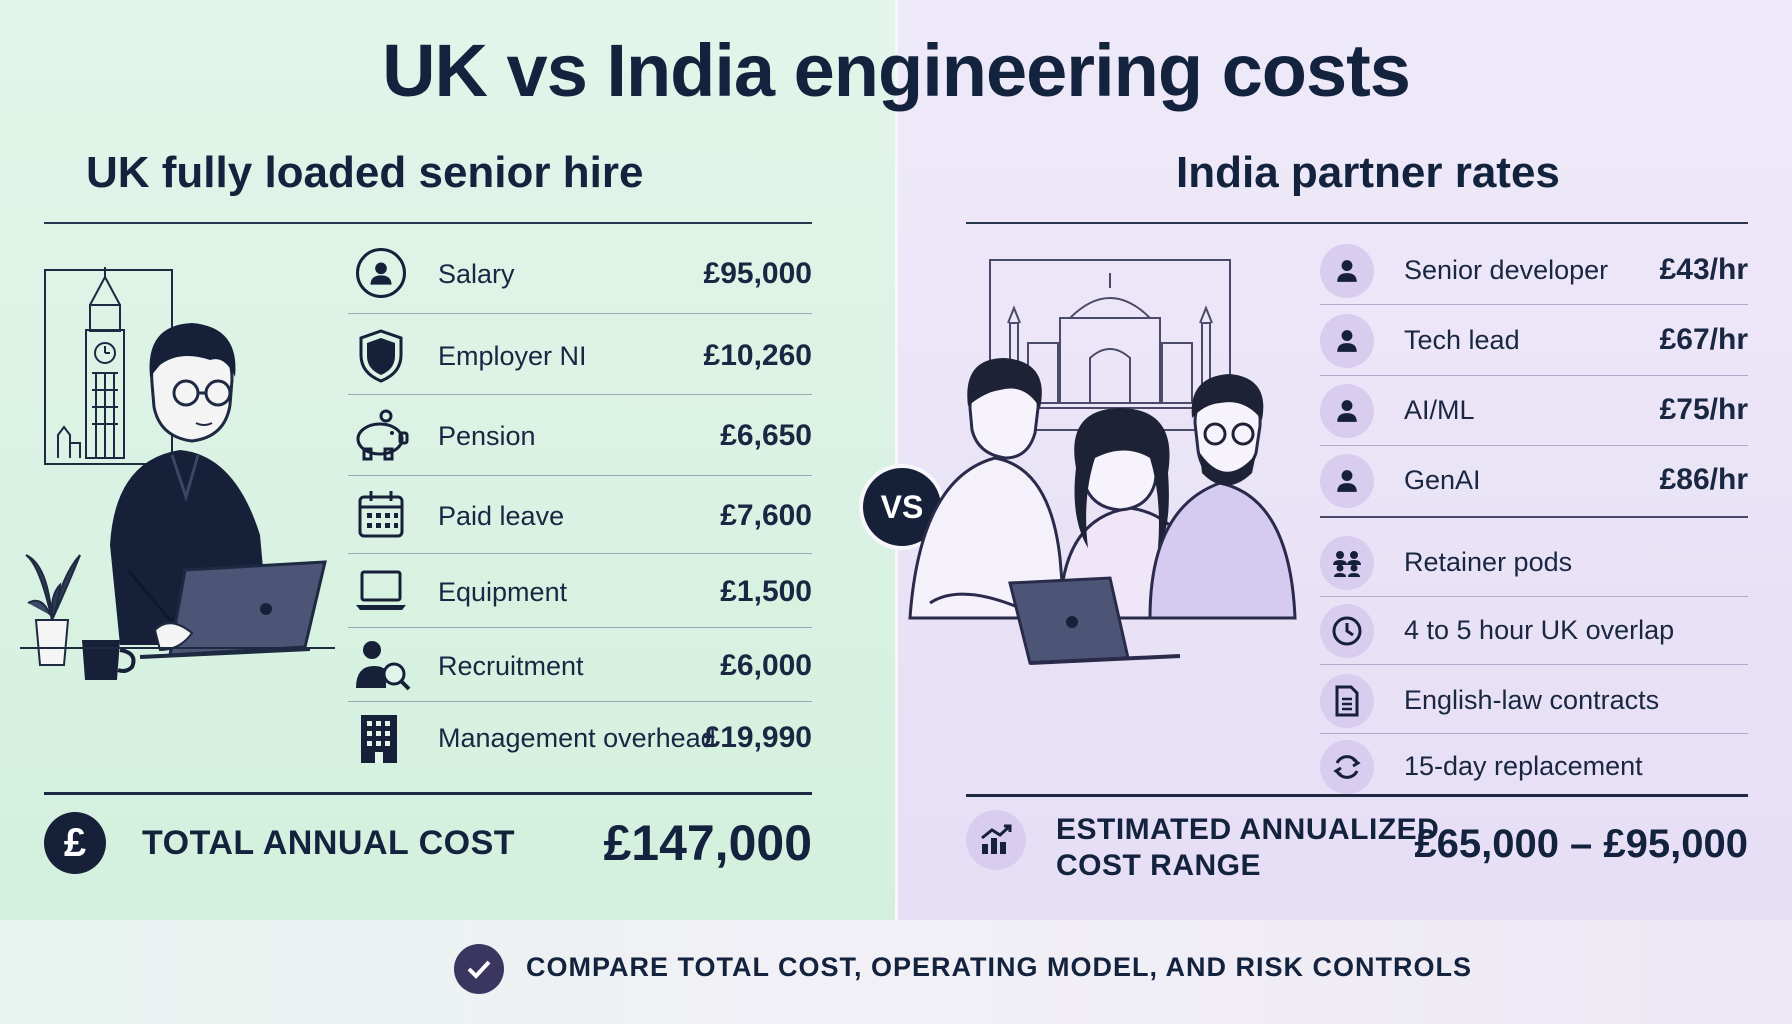  I want to click on uk-item-salary: Salary £95,000, so click(625, 274).